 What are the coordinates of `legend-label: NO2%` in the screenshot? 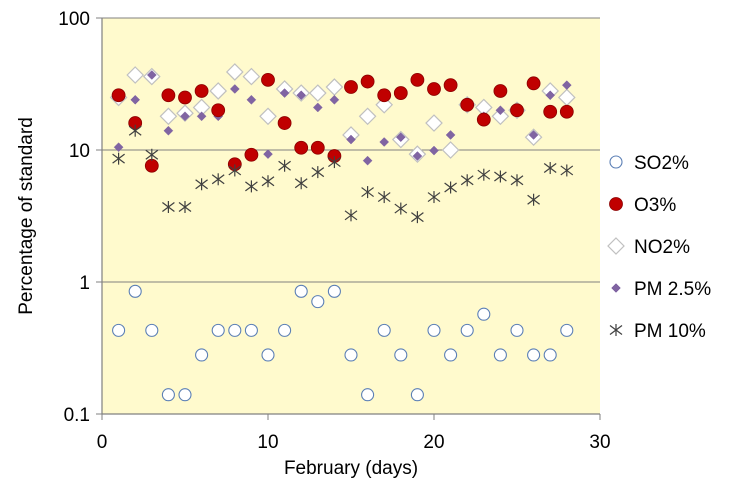 It's located at (662, 247).